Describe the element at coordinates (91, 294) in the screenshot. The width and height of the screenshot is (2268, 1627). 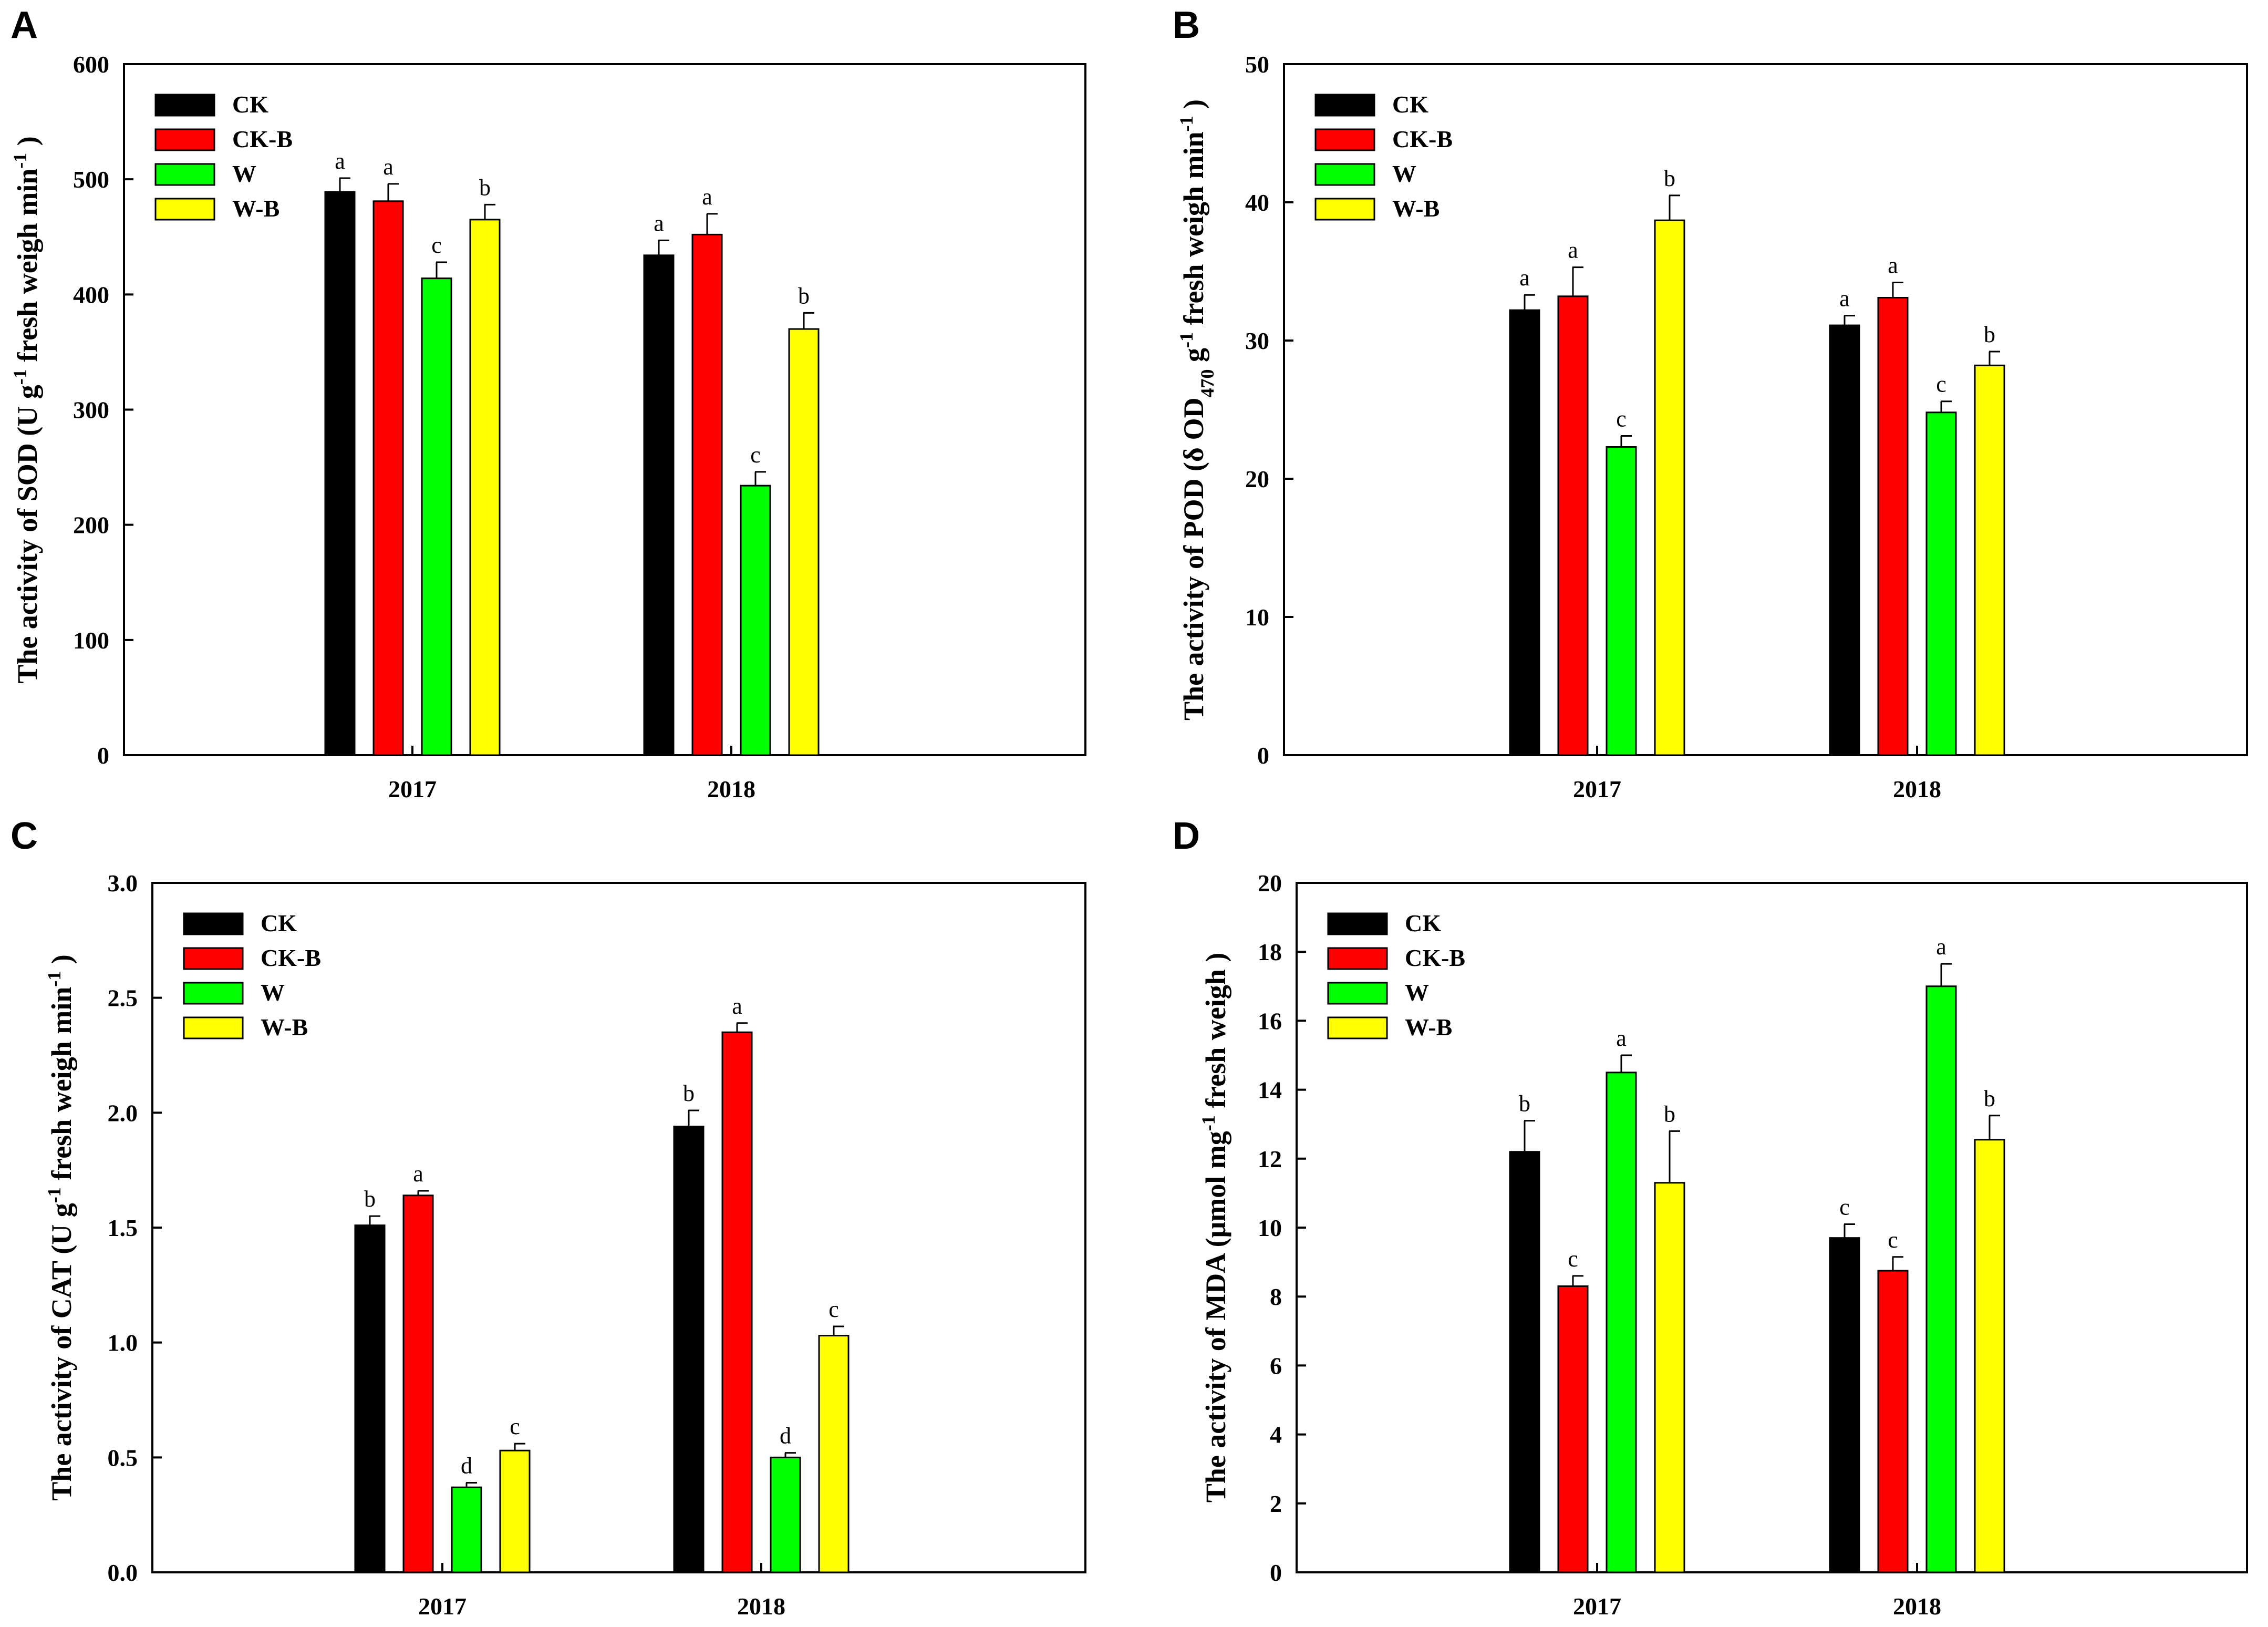
I see `y-tick-label: 400` at that location.